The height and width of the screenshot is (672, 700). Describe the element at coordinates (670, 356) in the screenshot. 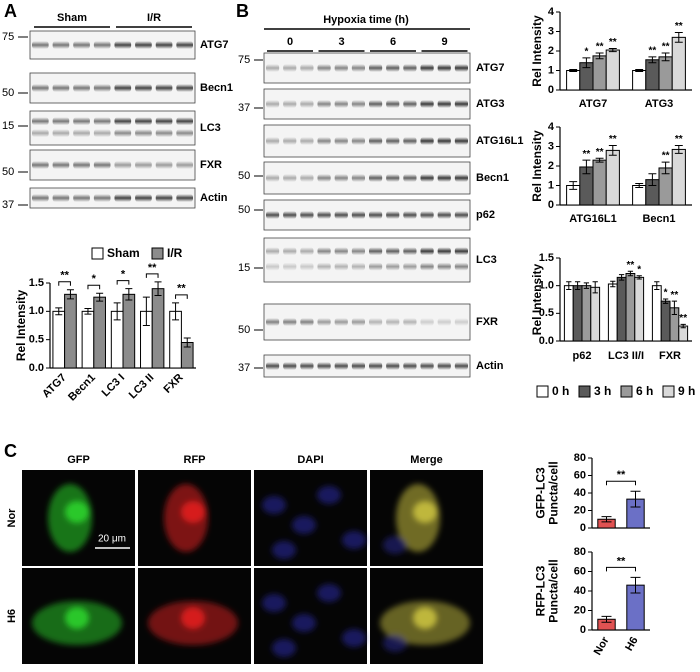

I see `x-tick-label: FXR` at that location.